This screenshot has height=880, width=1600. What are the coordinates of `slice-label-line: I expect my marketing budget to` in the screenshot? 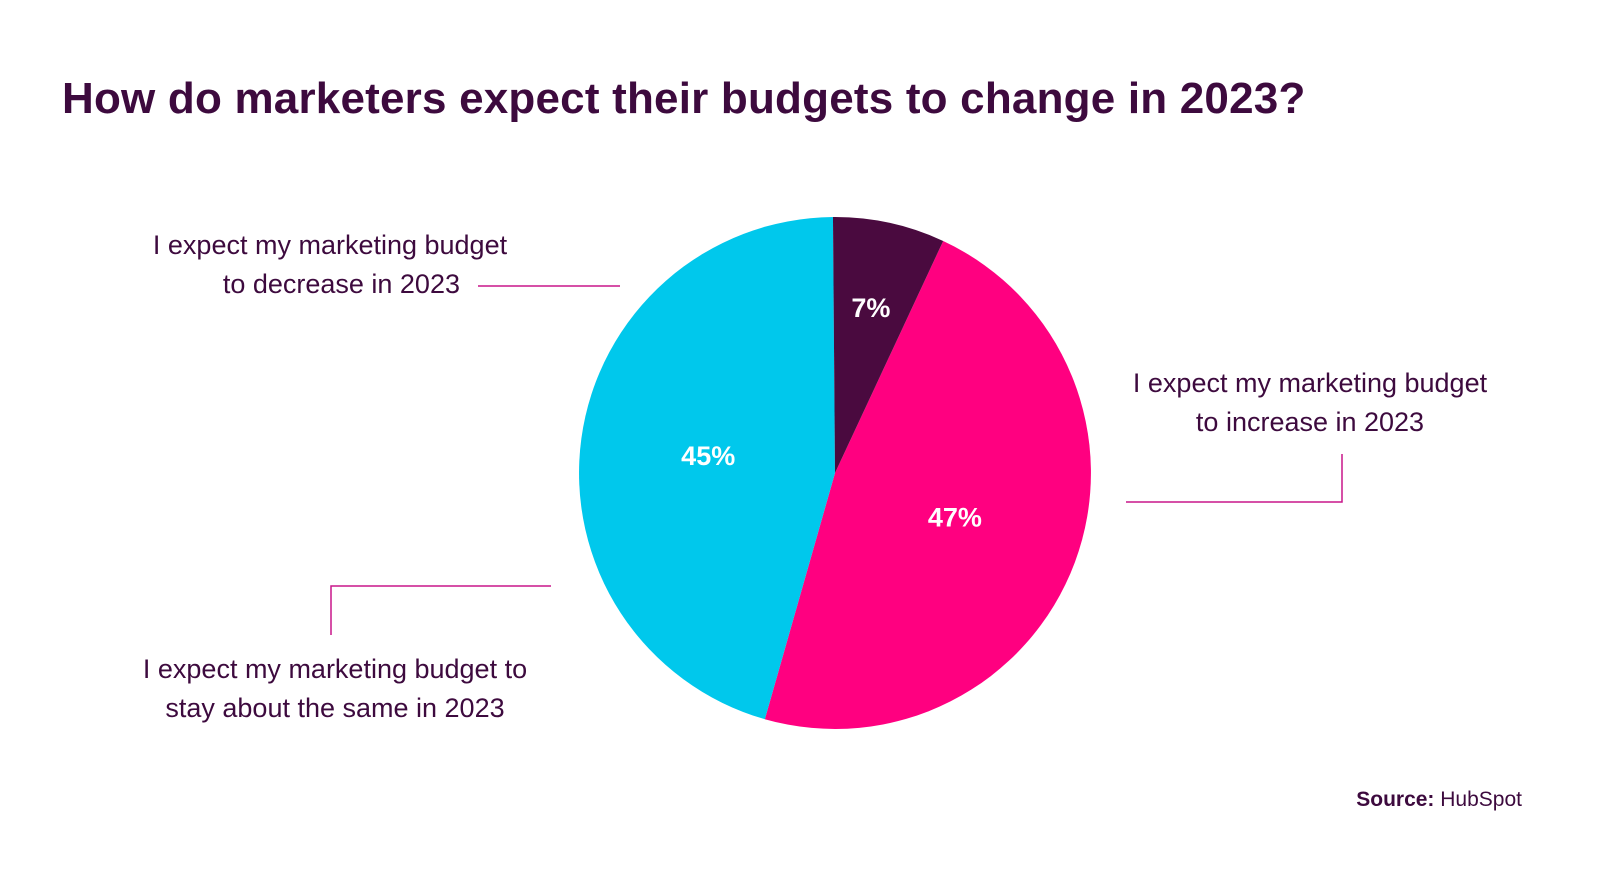 It's located at (335, 669).